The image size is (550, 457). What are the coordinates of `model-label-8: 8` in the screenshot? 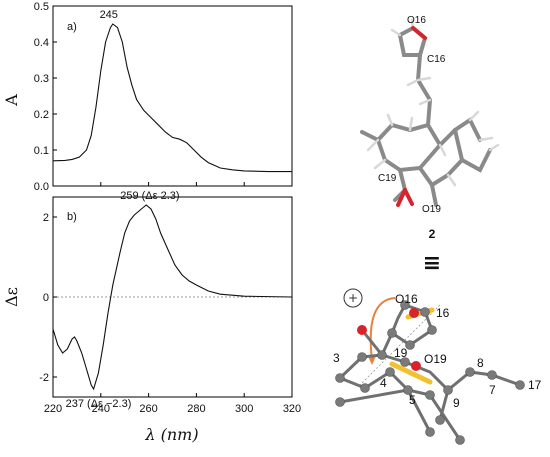 It's located at (480, 363).